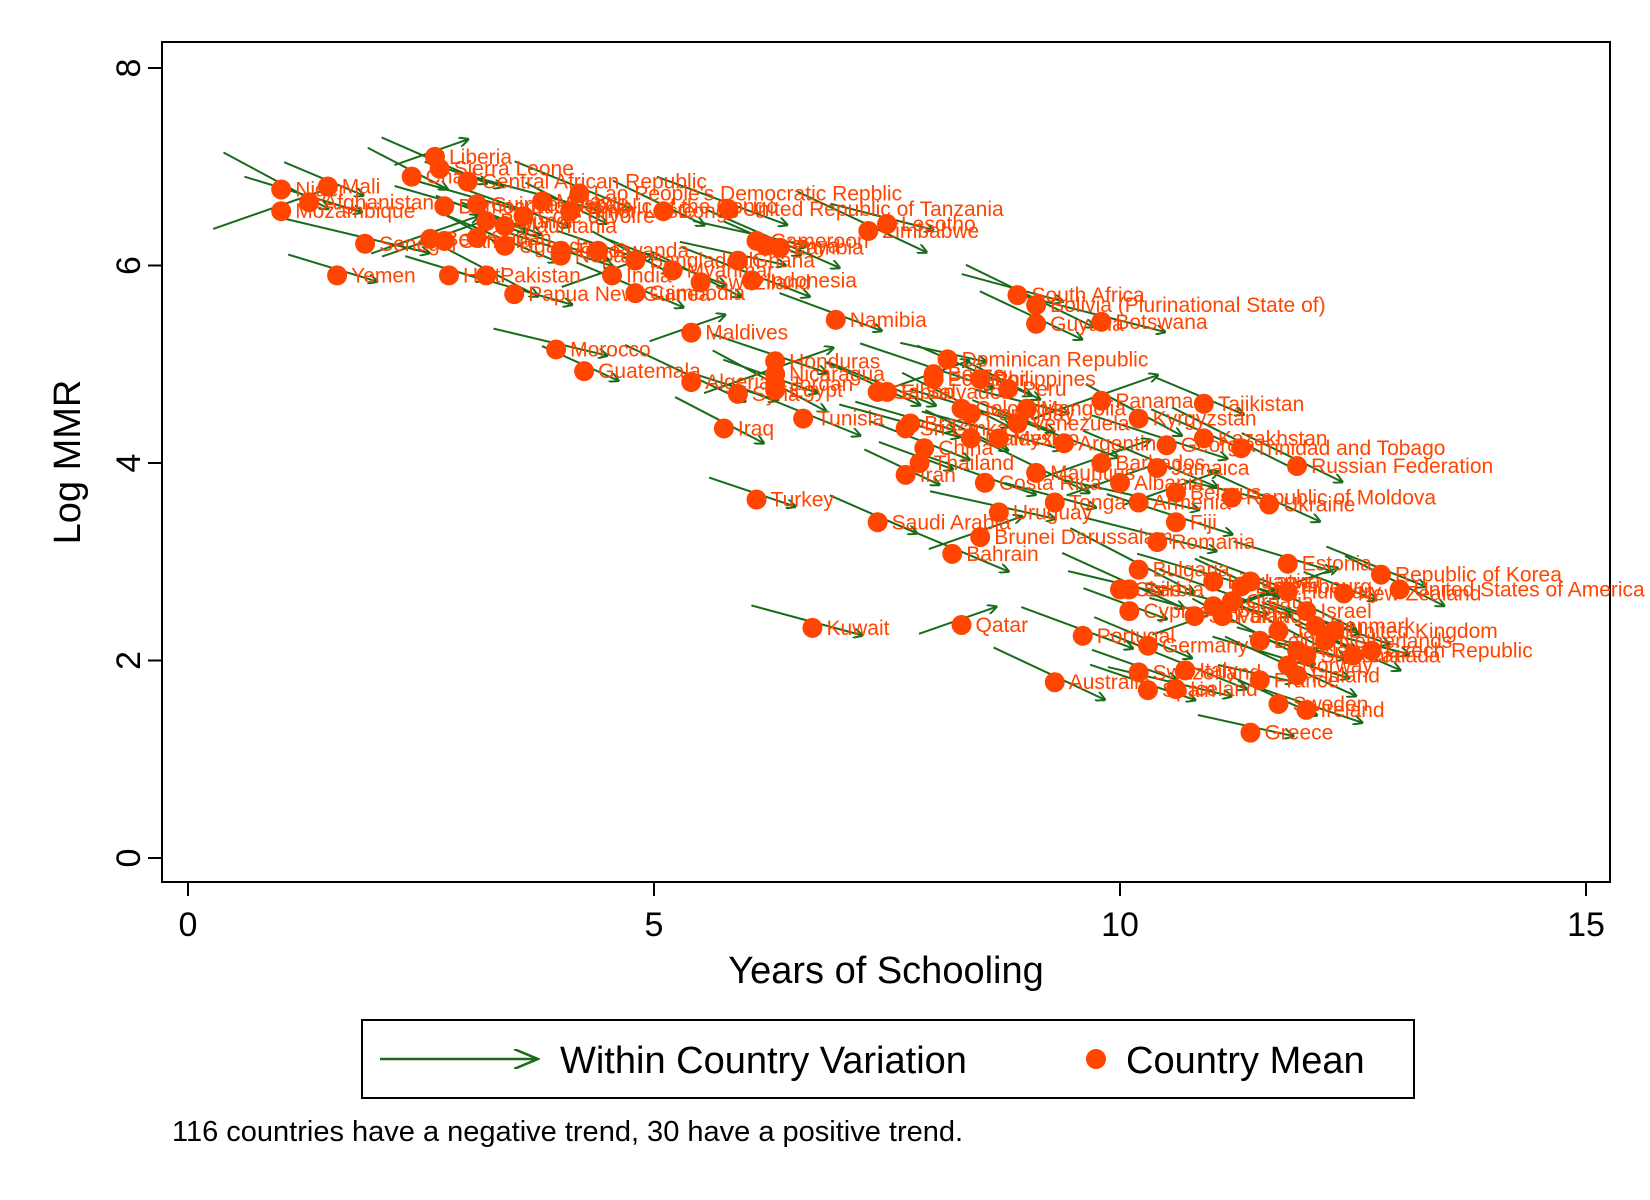  I want to click on country-label: Slovakia, so click(1249, 616).